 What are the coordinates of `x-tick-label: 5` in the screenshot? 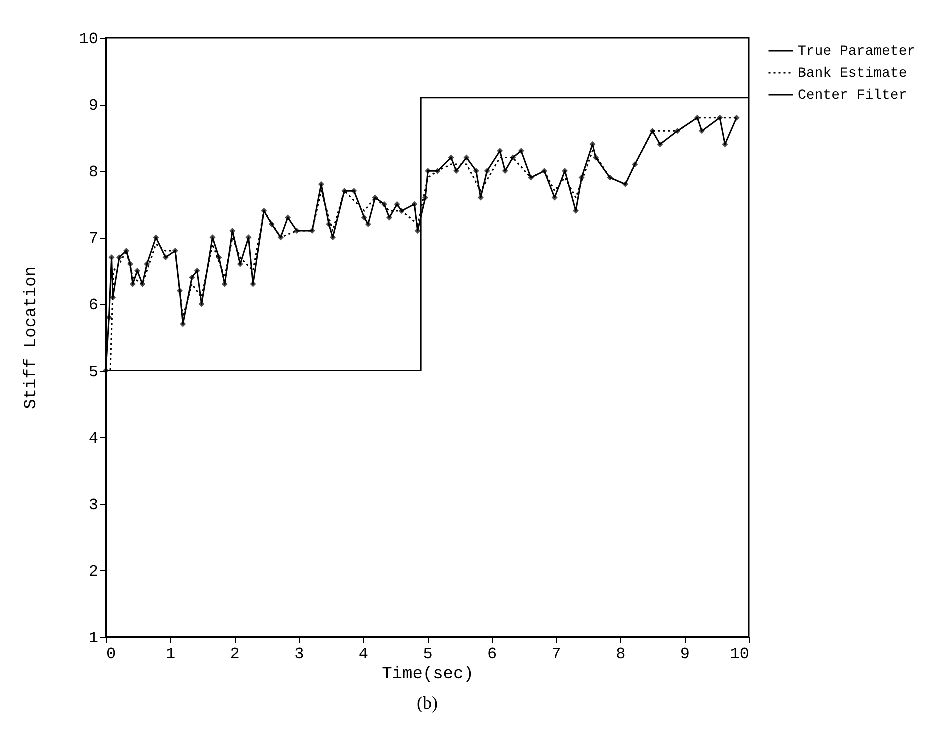 It's located at (428, 655).